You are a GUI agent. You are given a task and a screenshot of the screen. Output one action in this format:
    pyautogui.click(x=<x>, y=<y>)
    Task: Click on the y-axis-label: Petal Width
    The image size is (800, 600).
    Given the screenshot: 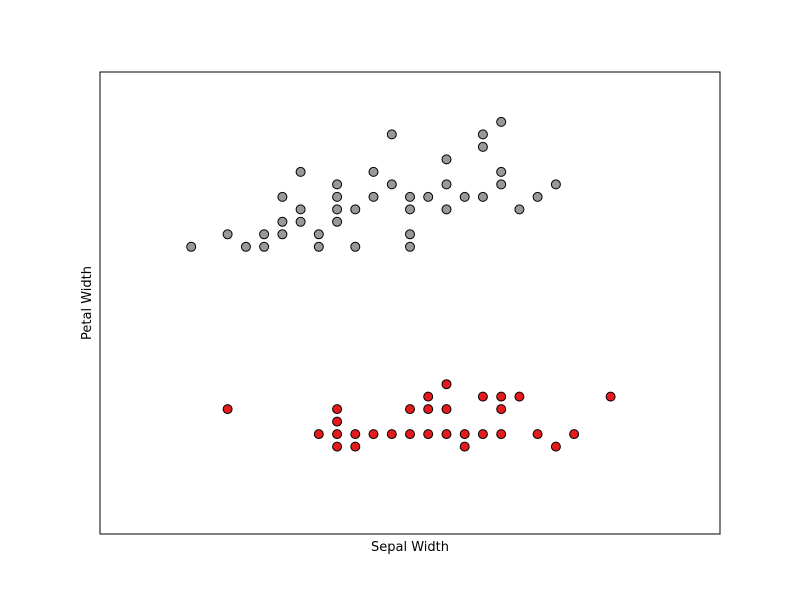 What is the action you would take?
    pyautogui.click(x=87, y=303)
    